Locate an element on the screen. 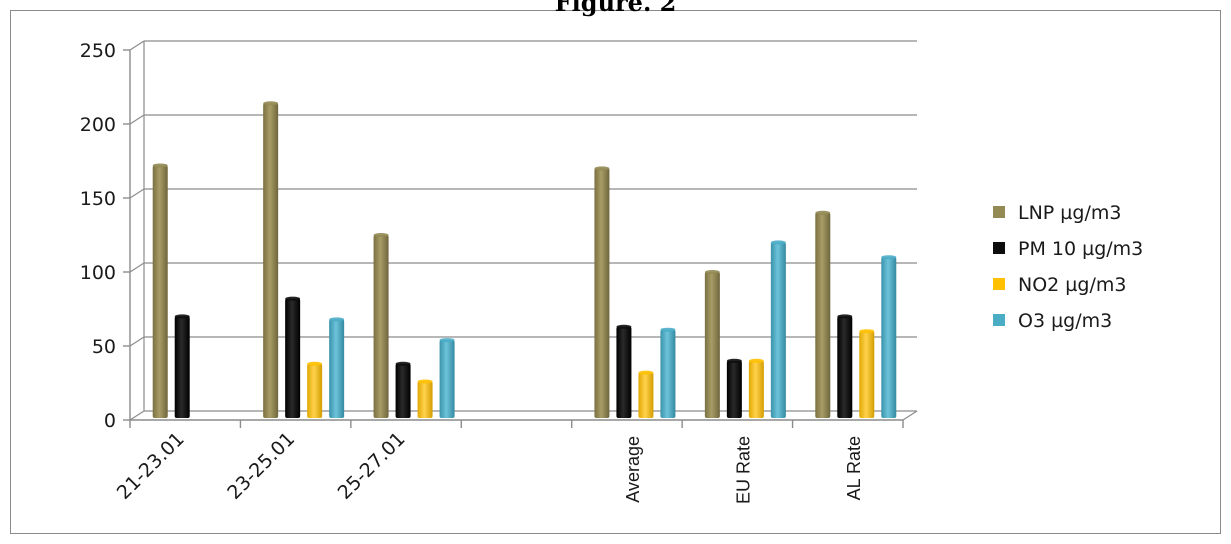  bar-lnp-g-m3-al-rate is located at coordinates (823, 315).